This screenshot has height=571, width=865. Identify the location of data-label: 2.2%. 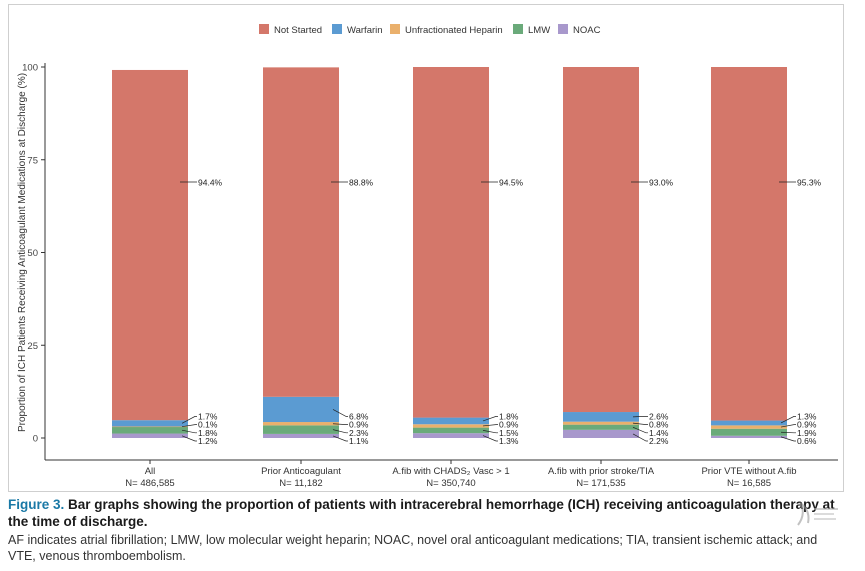
(659, 441).